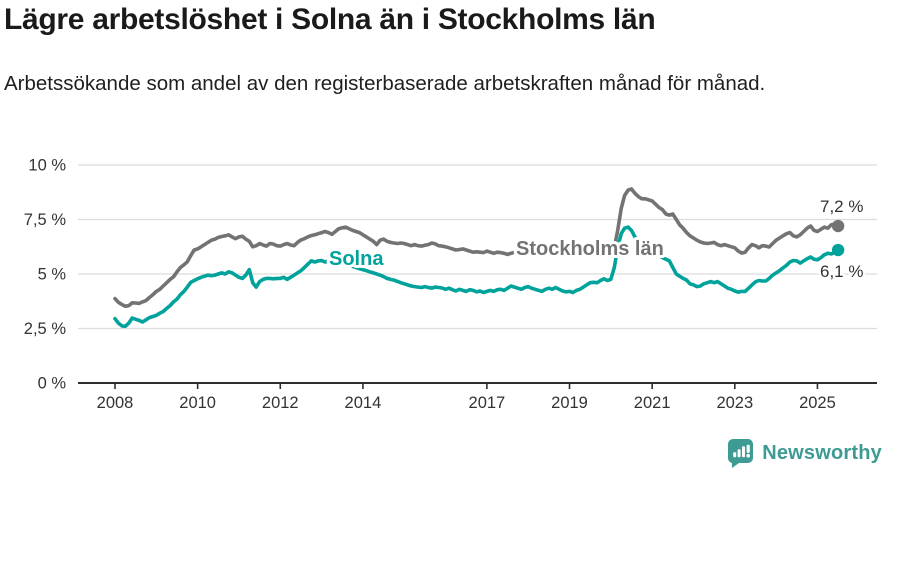  Describe the element at coordinates (734, 403) in the screenshot. I see `x-axis-tick-label: 2023` at that location.